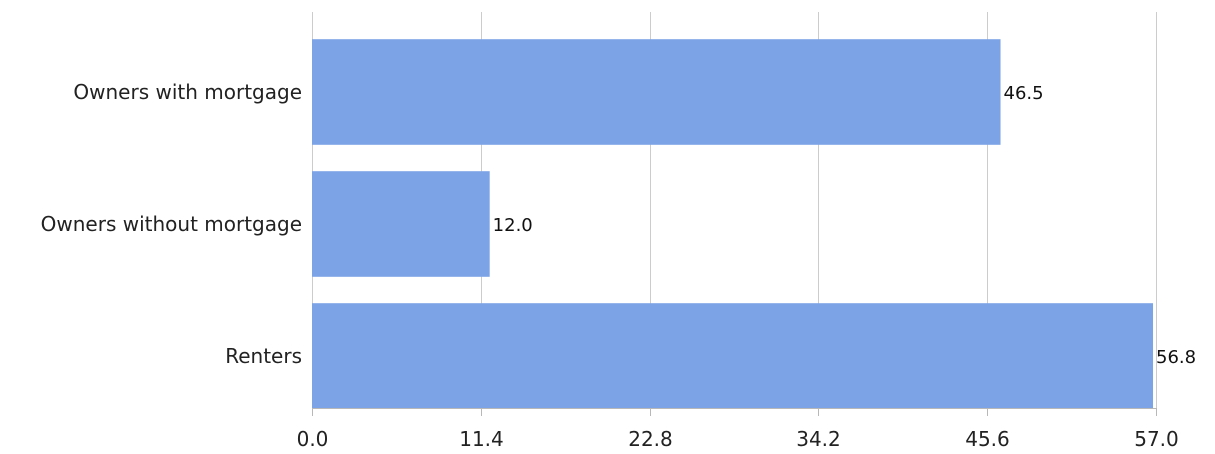 The height and width of the screenshot is (454, 1215). What do you see at coordinates (734, 412) in the screenshot?
I see `x-axis` at bounding box center [734, 412].